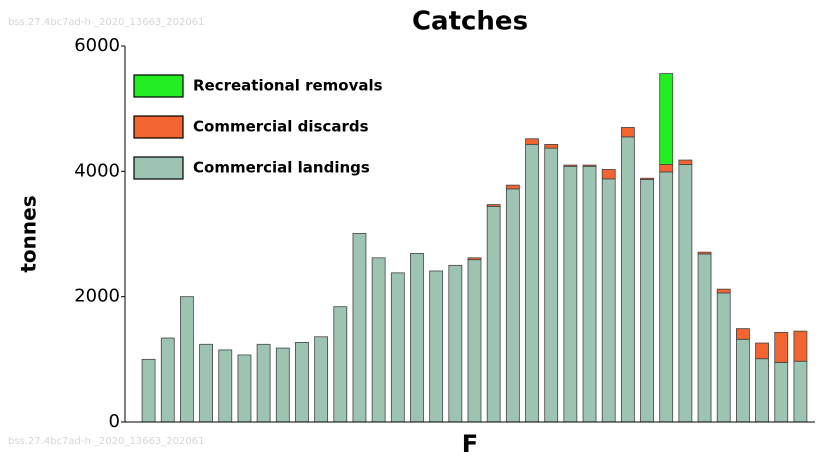 Image resolution: width=819 pixels, height=457 pixels. What do you see at coordinates (470, 443) in the screenshot?
I see `x-axis-label: F` at bounding box center [470, 443].